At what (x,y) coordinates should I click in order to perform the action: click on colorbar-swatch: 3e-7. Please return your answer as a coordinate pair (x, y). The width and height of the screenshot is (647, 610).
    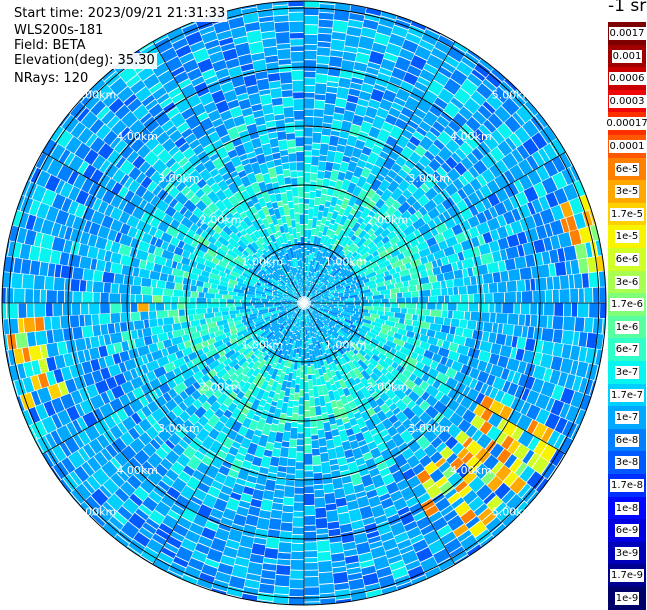
    Looking at the image, I should click on (627, 372).